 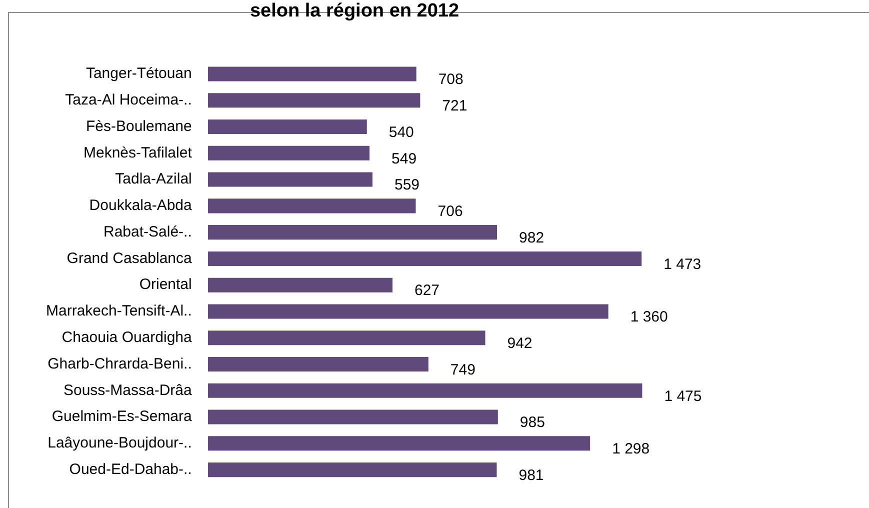 I want to click on data-label: 721, so click(x=455, y=106).